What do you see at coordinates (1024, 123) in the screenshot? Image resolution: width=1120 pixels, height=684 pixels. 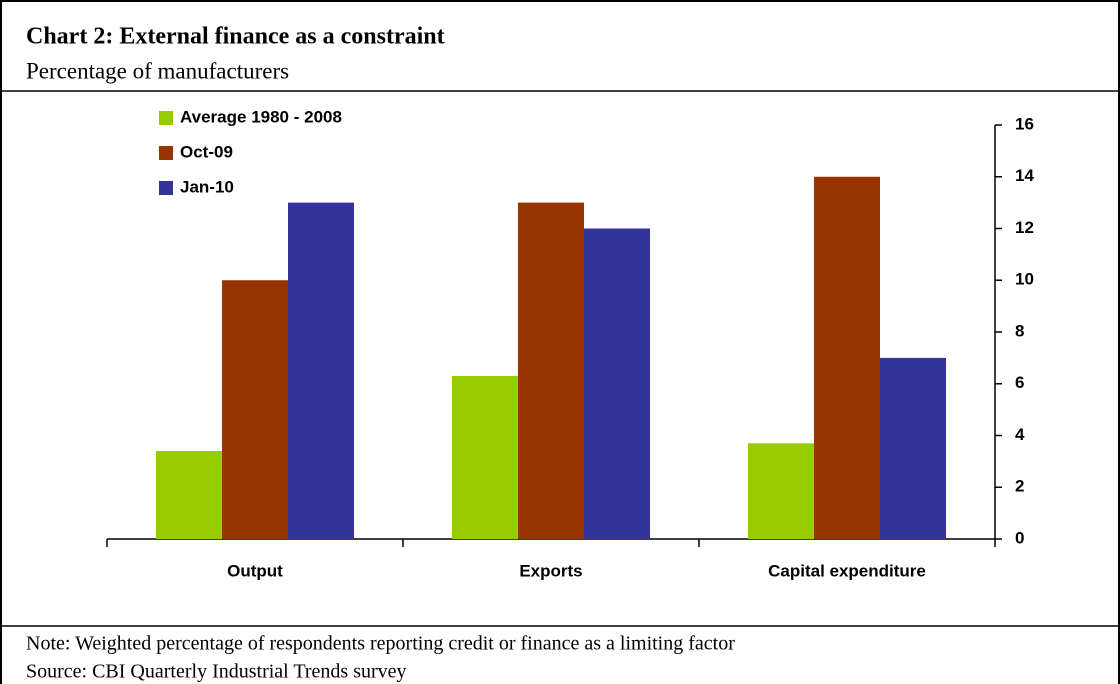 I see `y-tick-label: 16` at bounding box center [1024, 123].